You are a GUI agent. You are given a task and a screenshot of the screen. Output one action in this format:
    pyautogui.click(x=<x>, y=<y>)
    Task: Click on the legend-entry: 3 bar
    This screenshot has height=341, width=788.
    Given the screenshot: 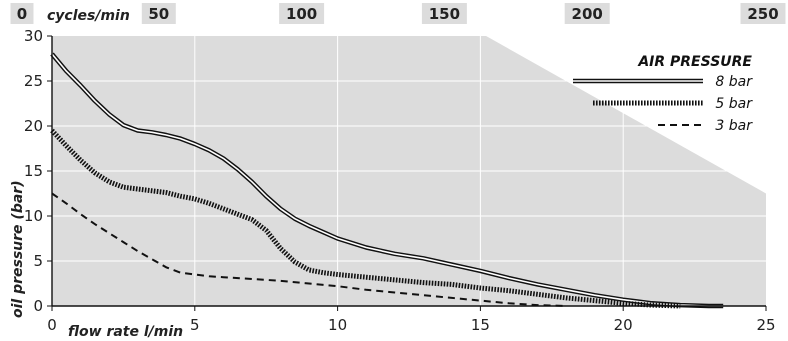 What is the action you would take?
    pyautogui.click(x=705, y=126)
    